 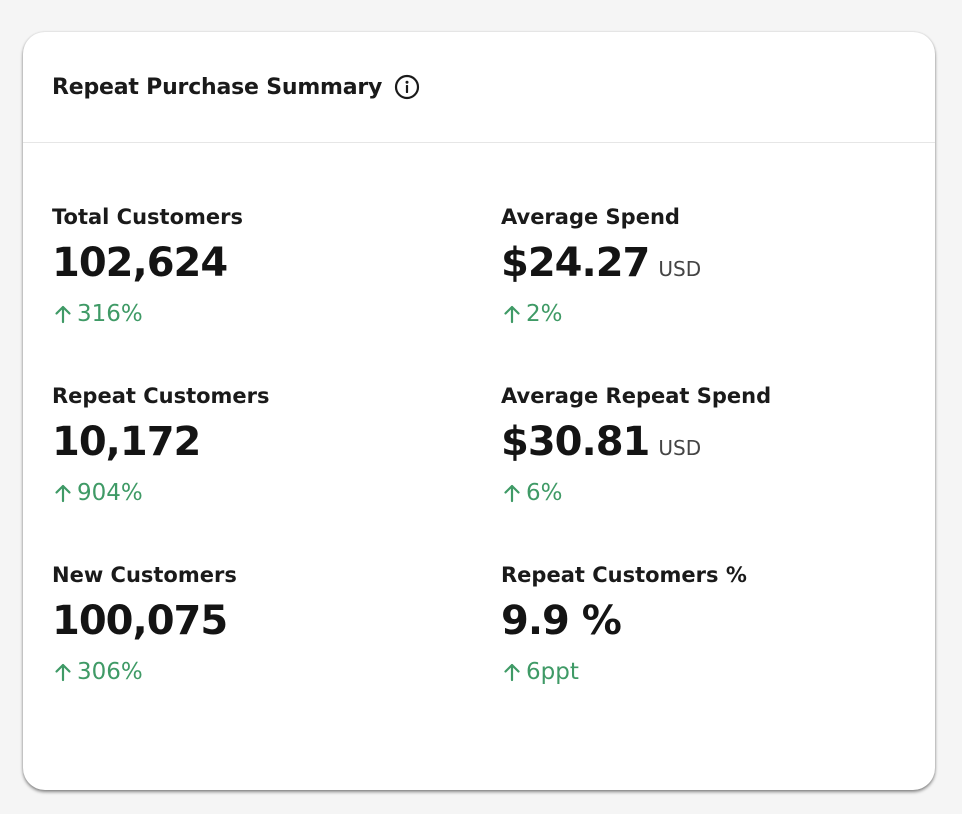 I want to click on metric-new-customers: New Customers 100,075 306%, so click(x=252, y=623).